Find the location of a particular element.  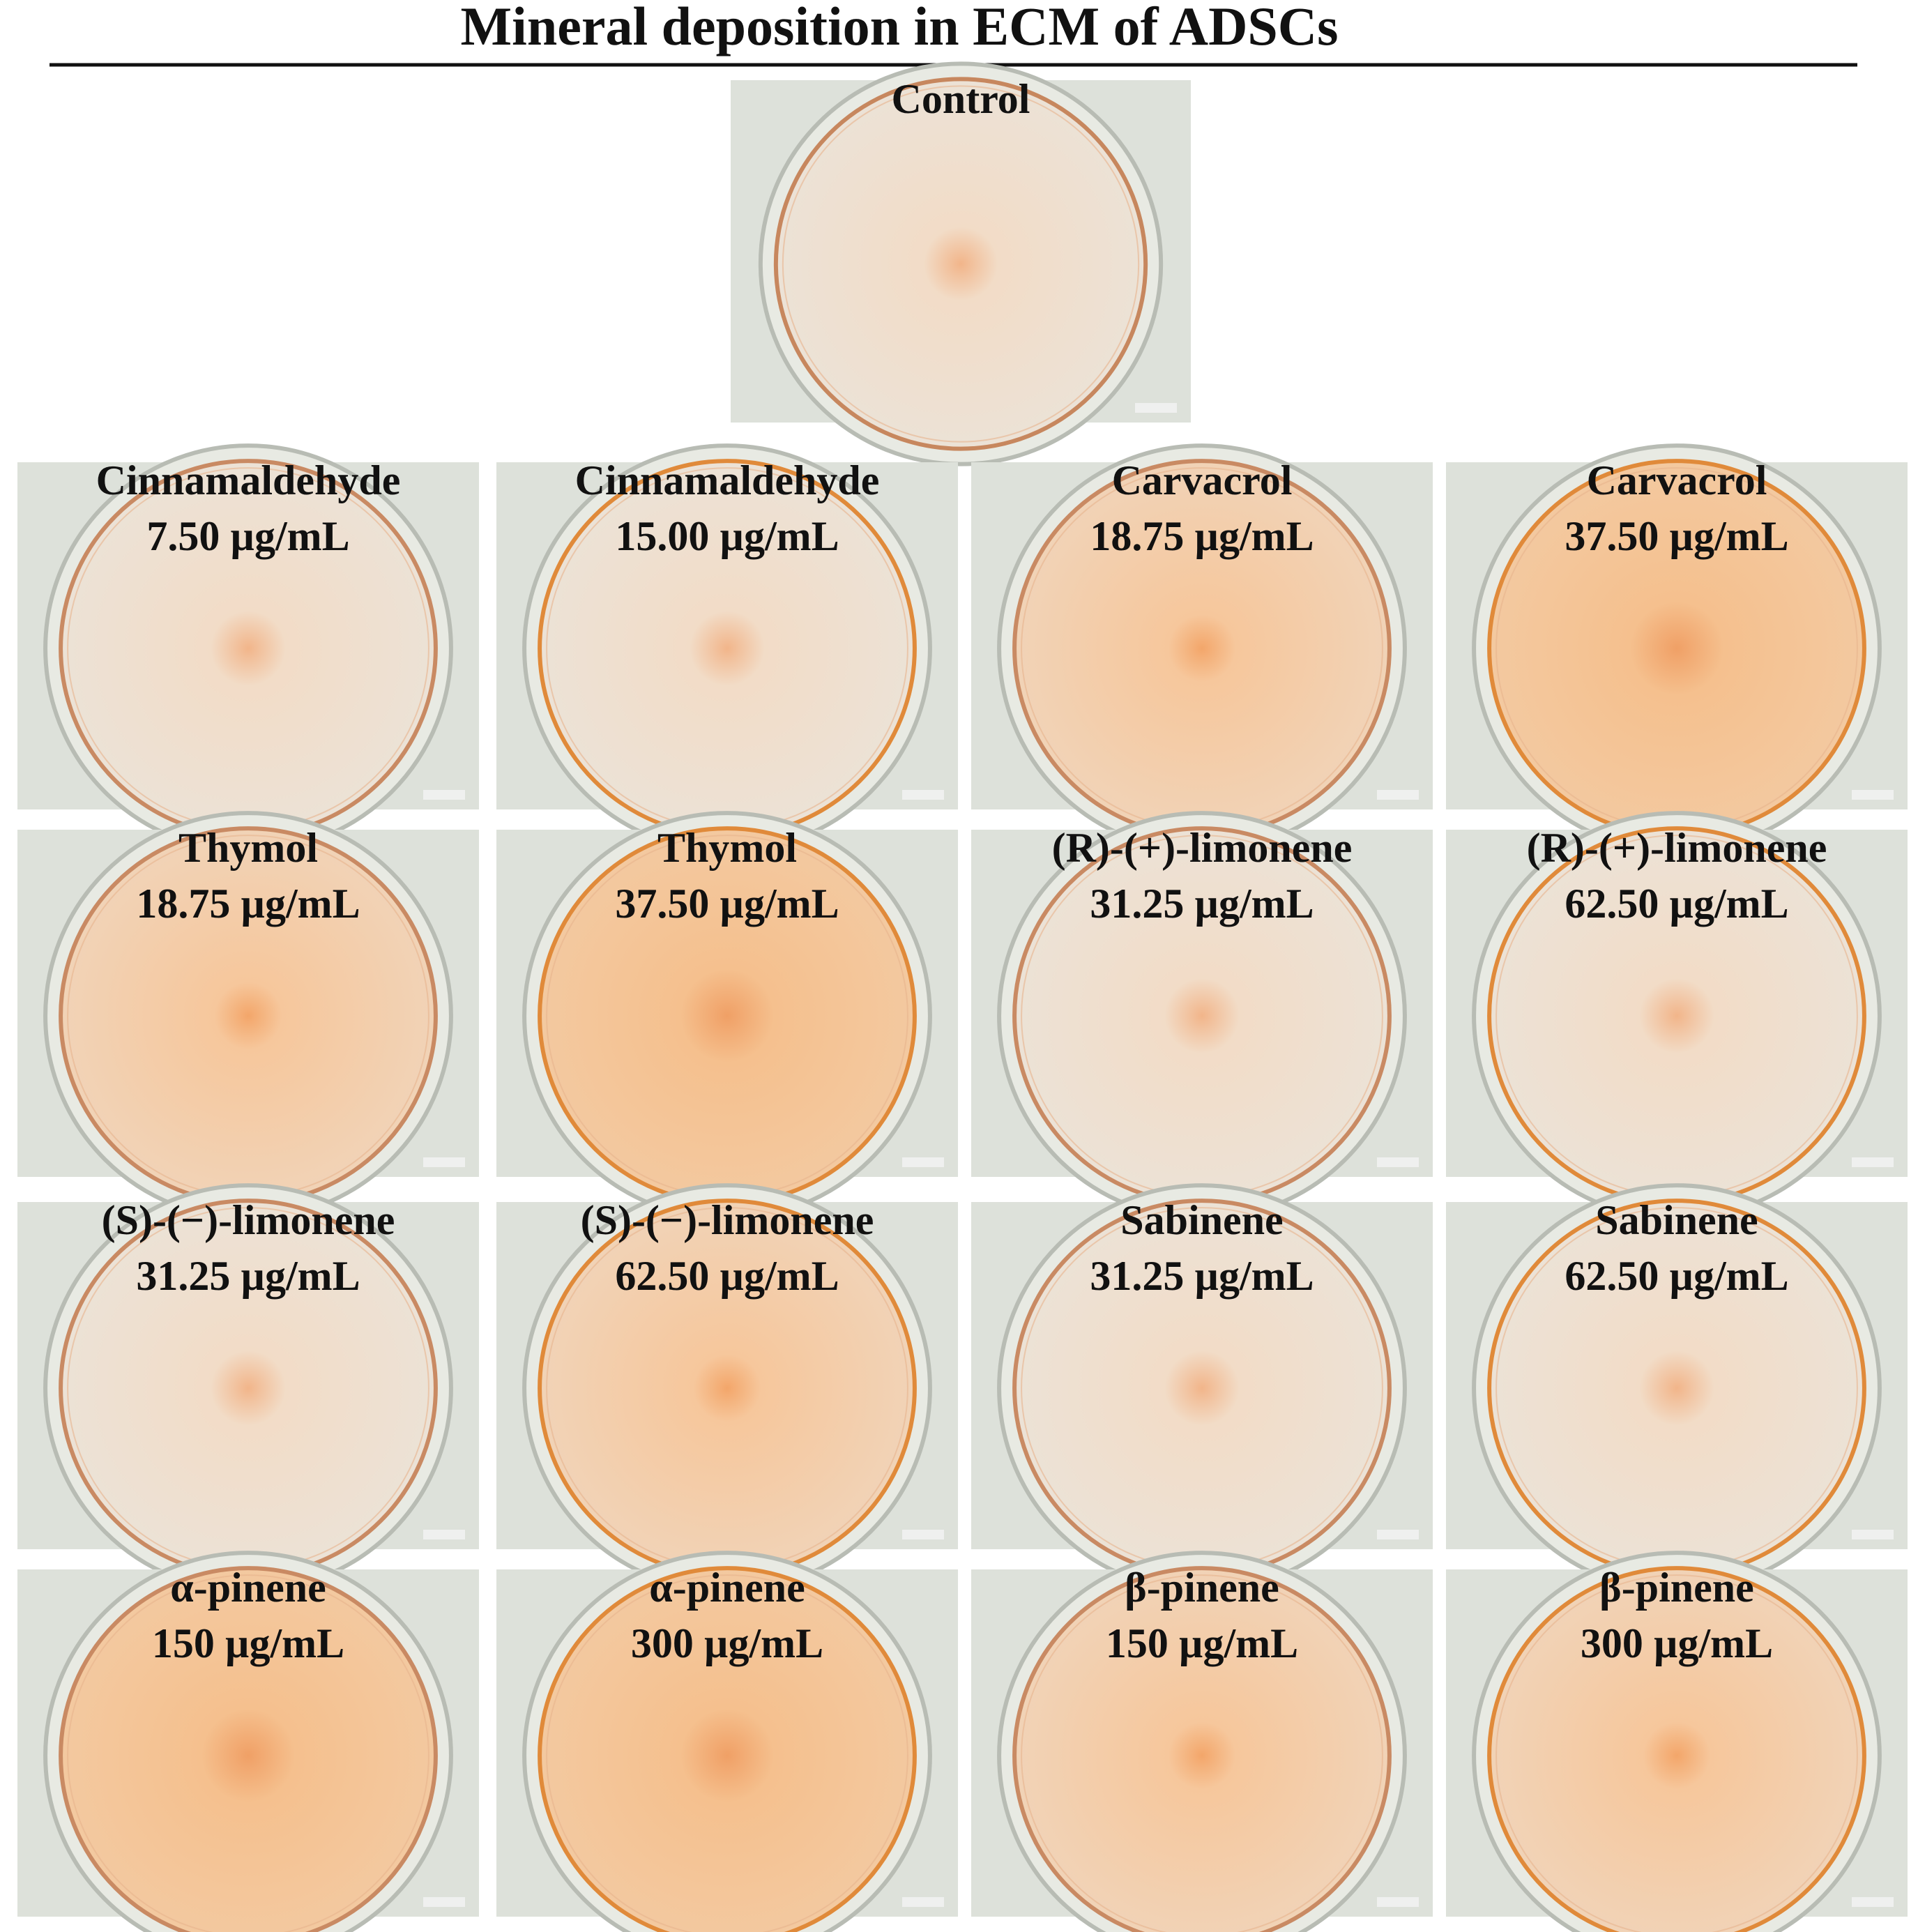

panel-concentration: 7.50 µg/mL is located at coordinates (247, 536).